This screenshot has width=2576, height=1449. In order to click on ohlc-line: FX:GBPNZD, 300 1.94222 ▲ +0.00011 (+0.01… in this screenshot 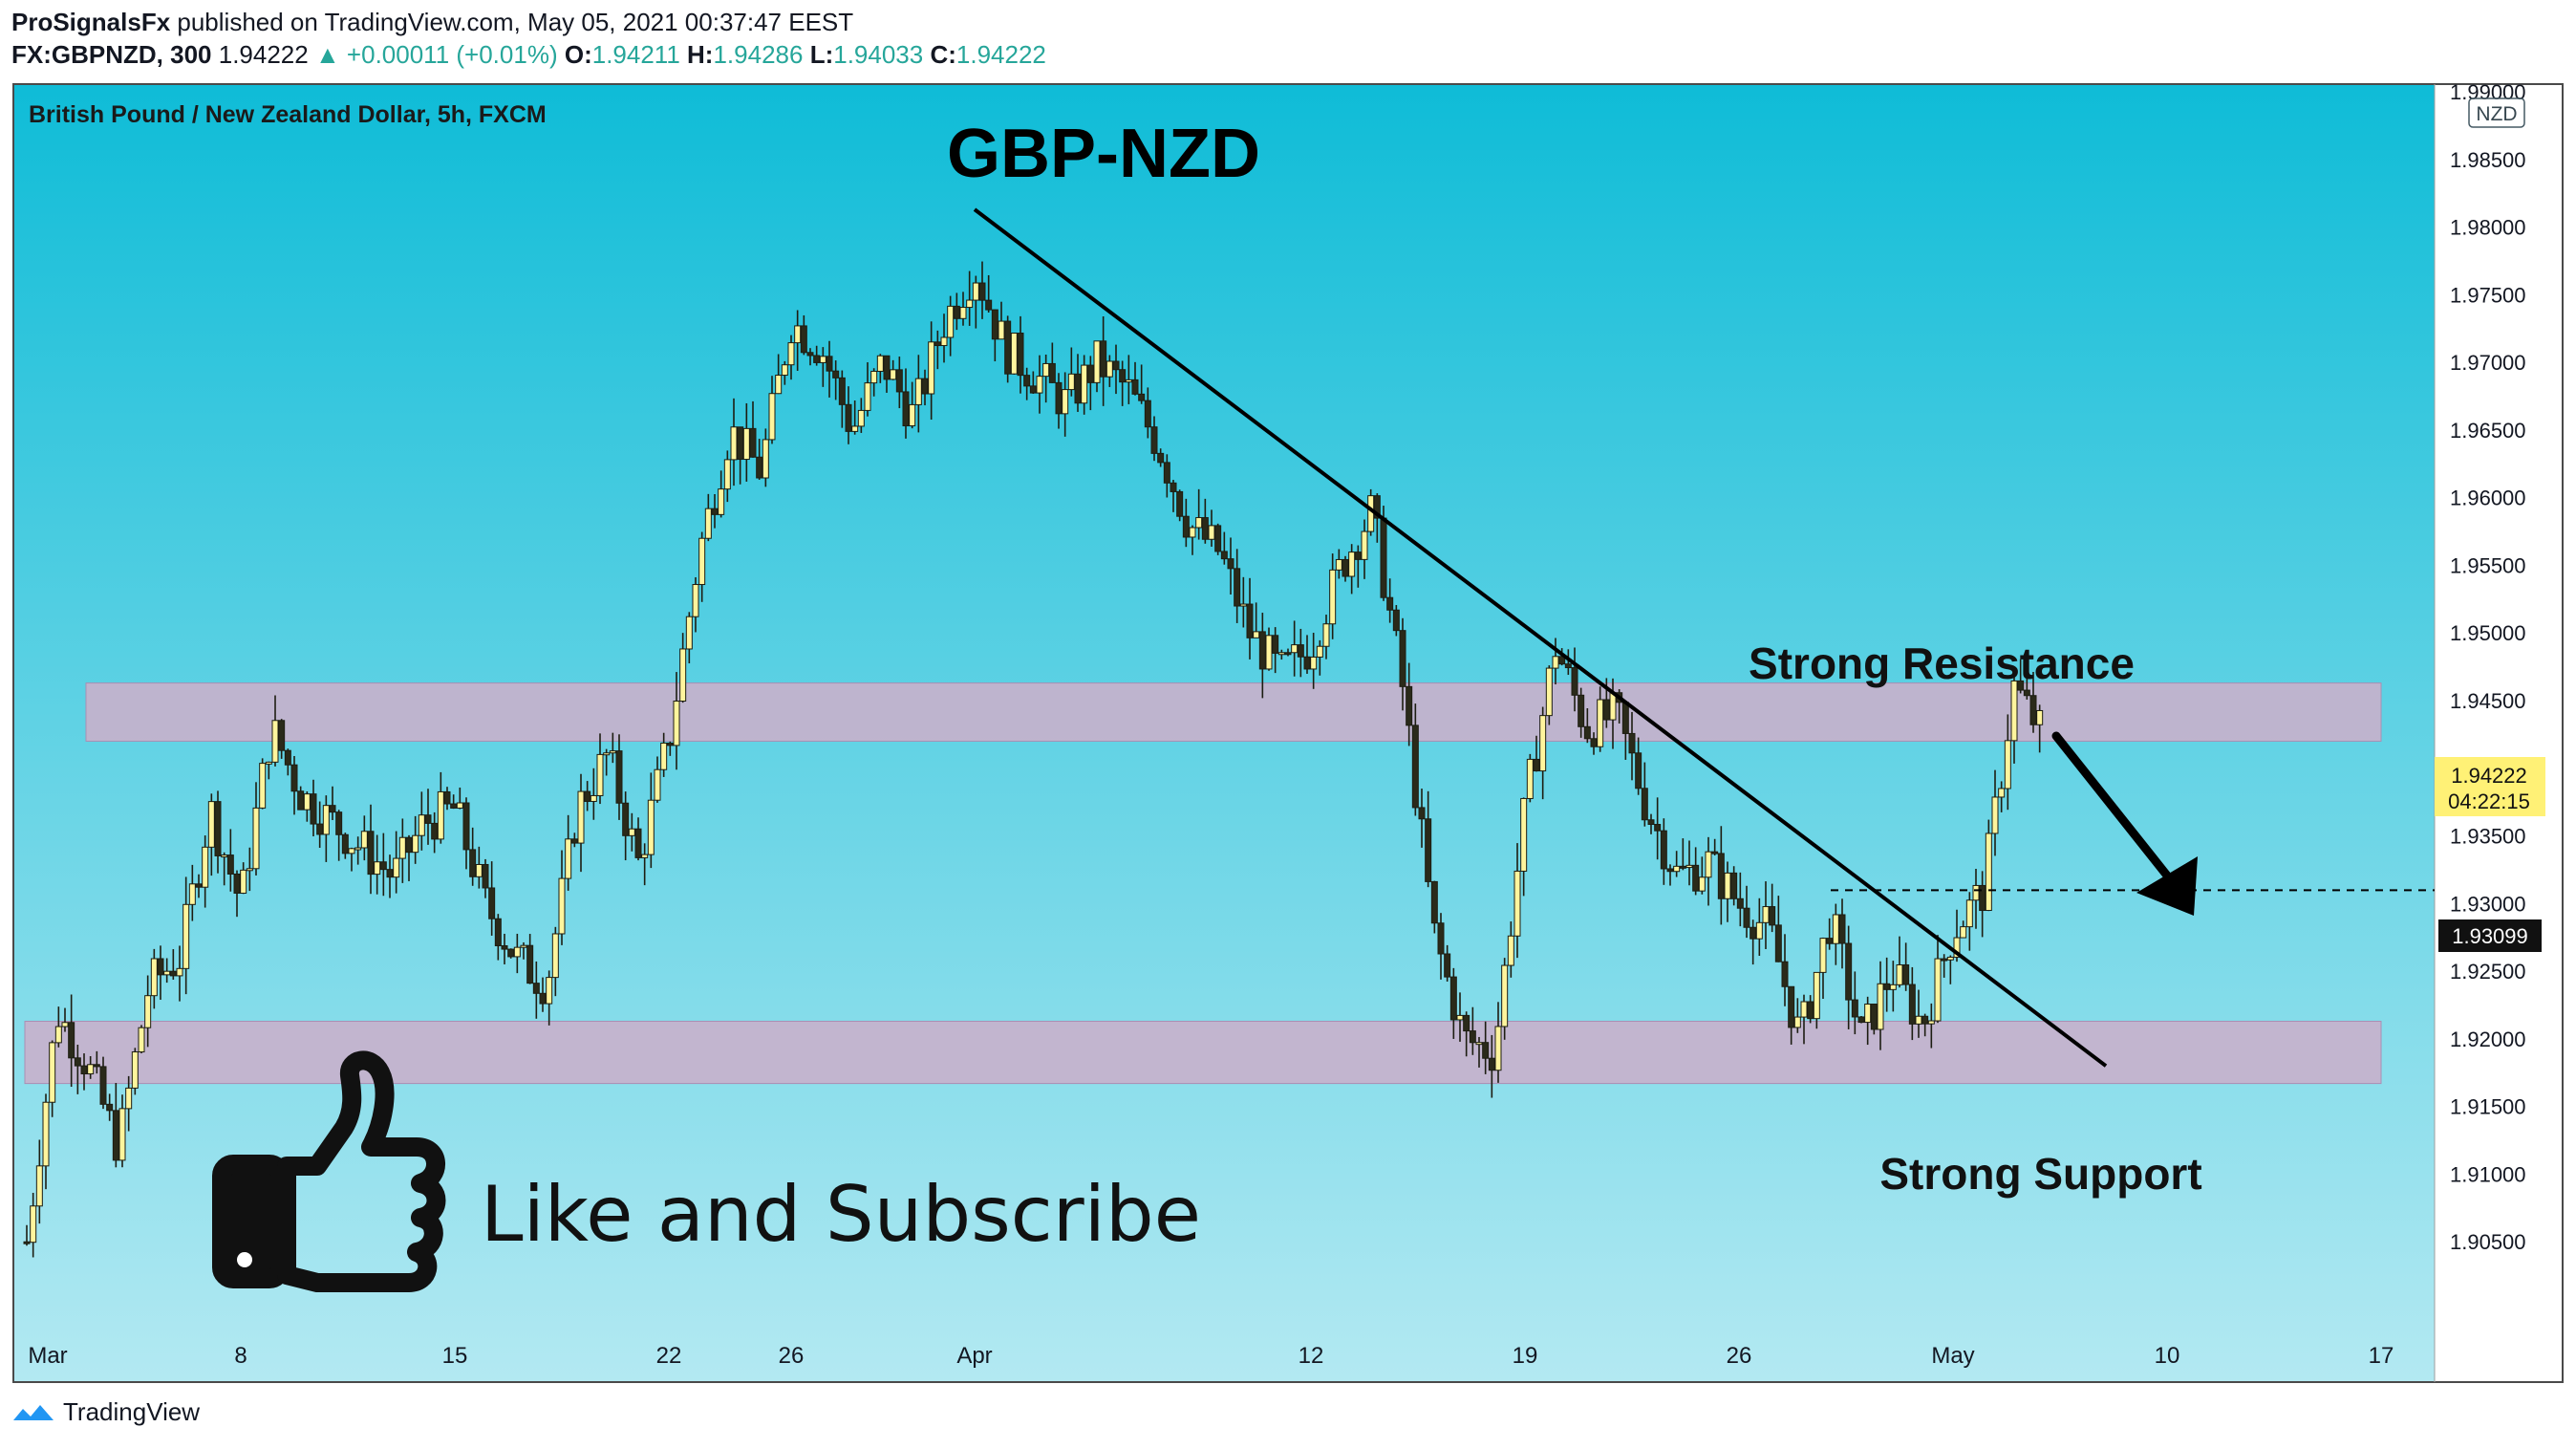, I will do `click(528, 55)`.